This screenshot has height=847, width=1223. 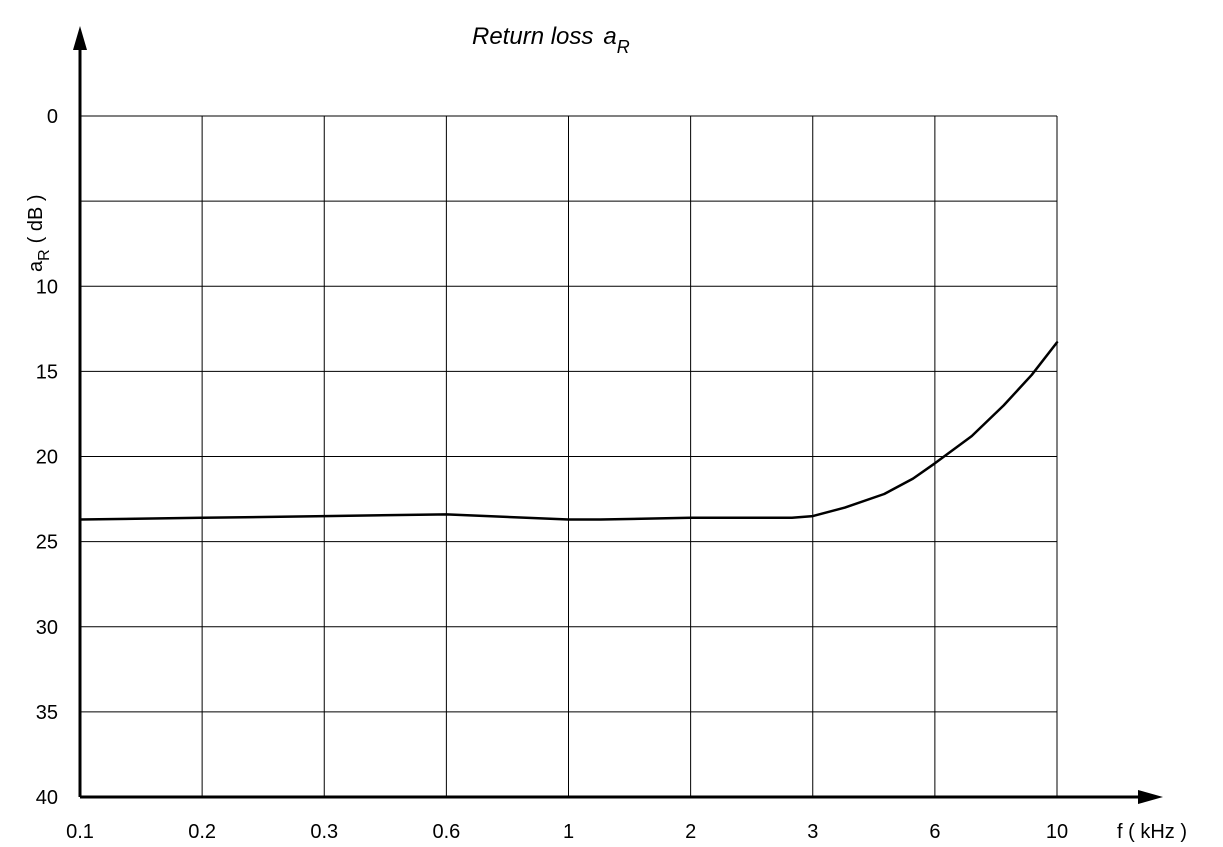 What do you see at coordinates (44, 255) in the screenshot?
I see `y-axis-label-subscript: R` at bounding box center [44, 255].